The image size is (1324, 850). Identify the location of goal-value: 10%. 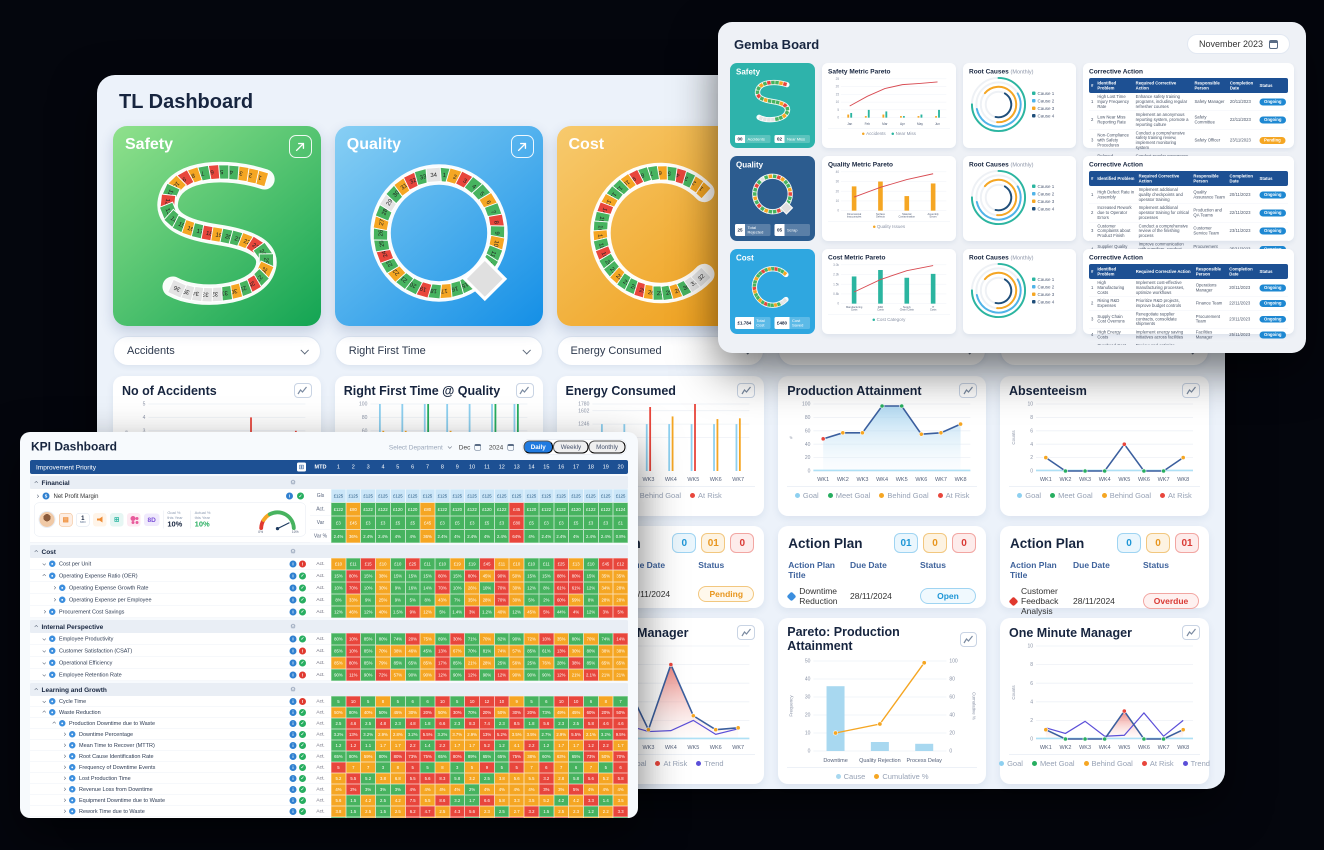
(175, 524).